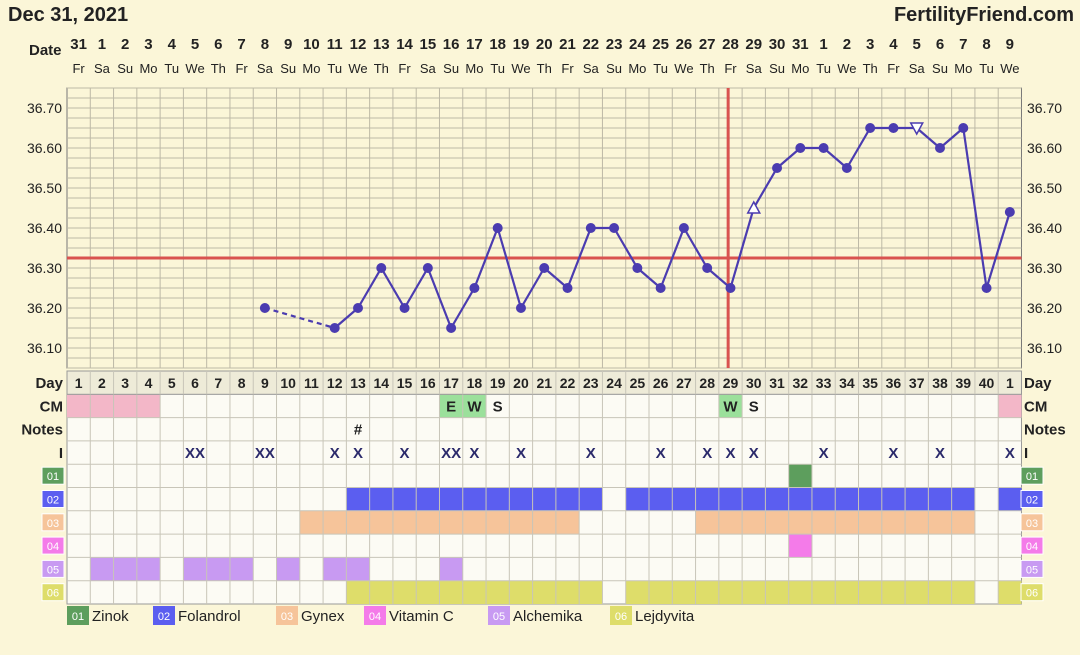 The width and height of the screenshot is (1080, 655). What do you see at coordinates (660, 44) in the screenshot?
I see `date-label: 25` at bounding box center [660, 44].